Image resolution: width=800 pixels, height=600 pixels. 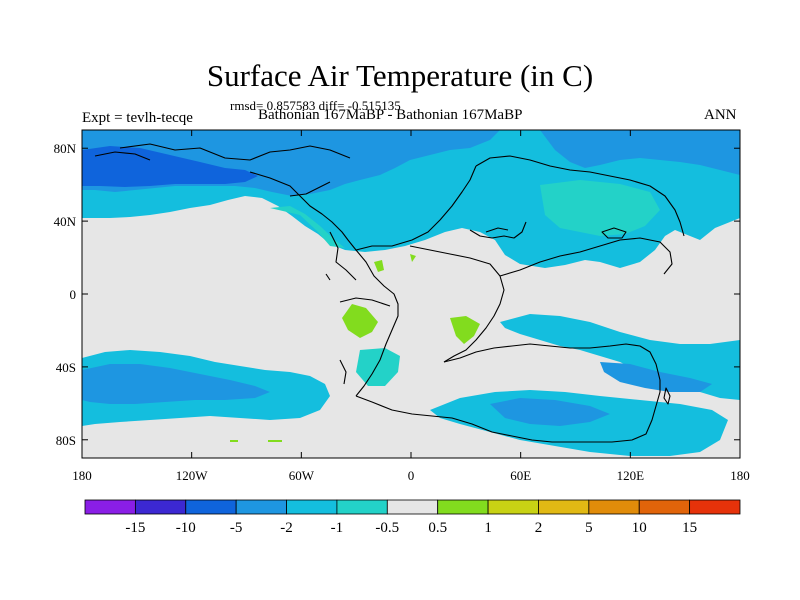 I want to click on colorbar-label: 5, so click(x=589, y=528).